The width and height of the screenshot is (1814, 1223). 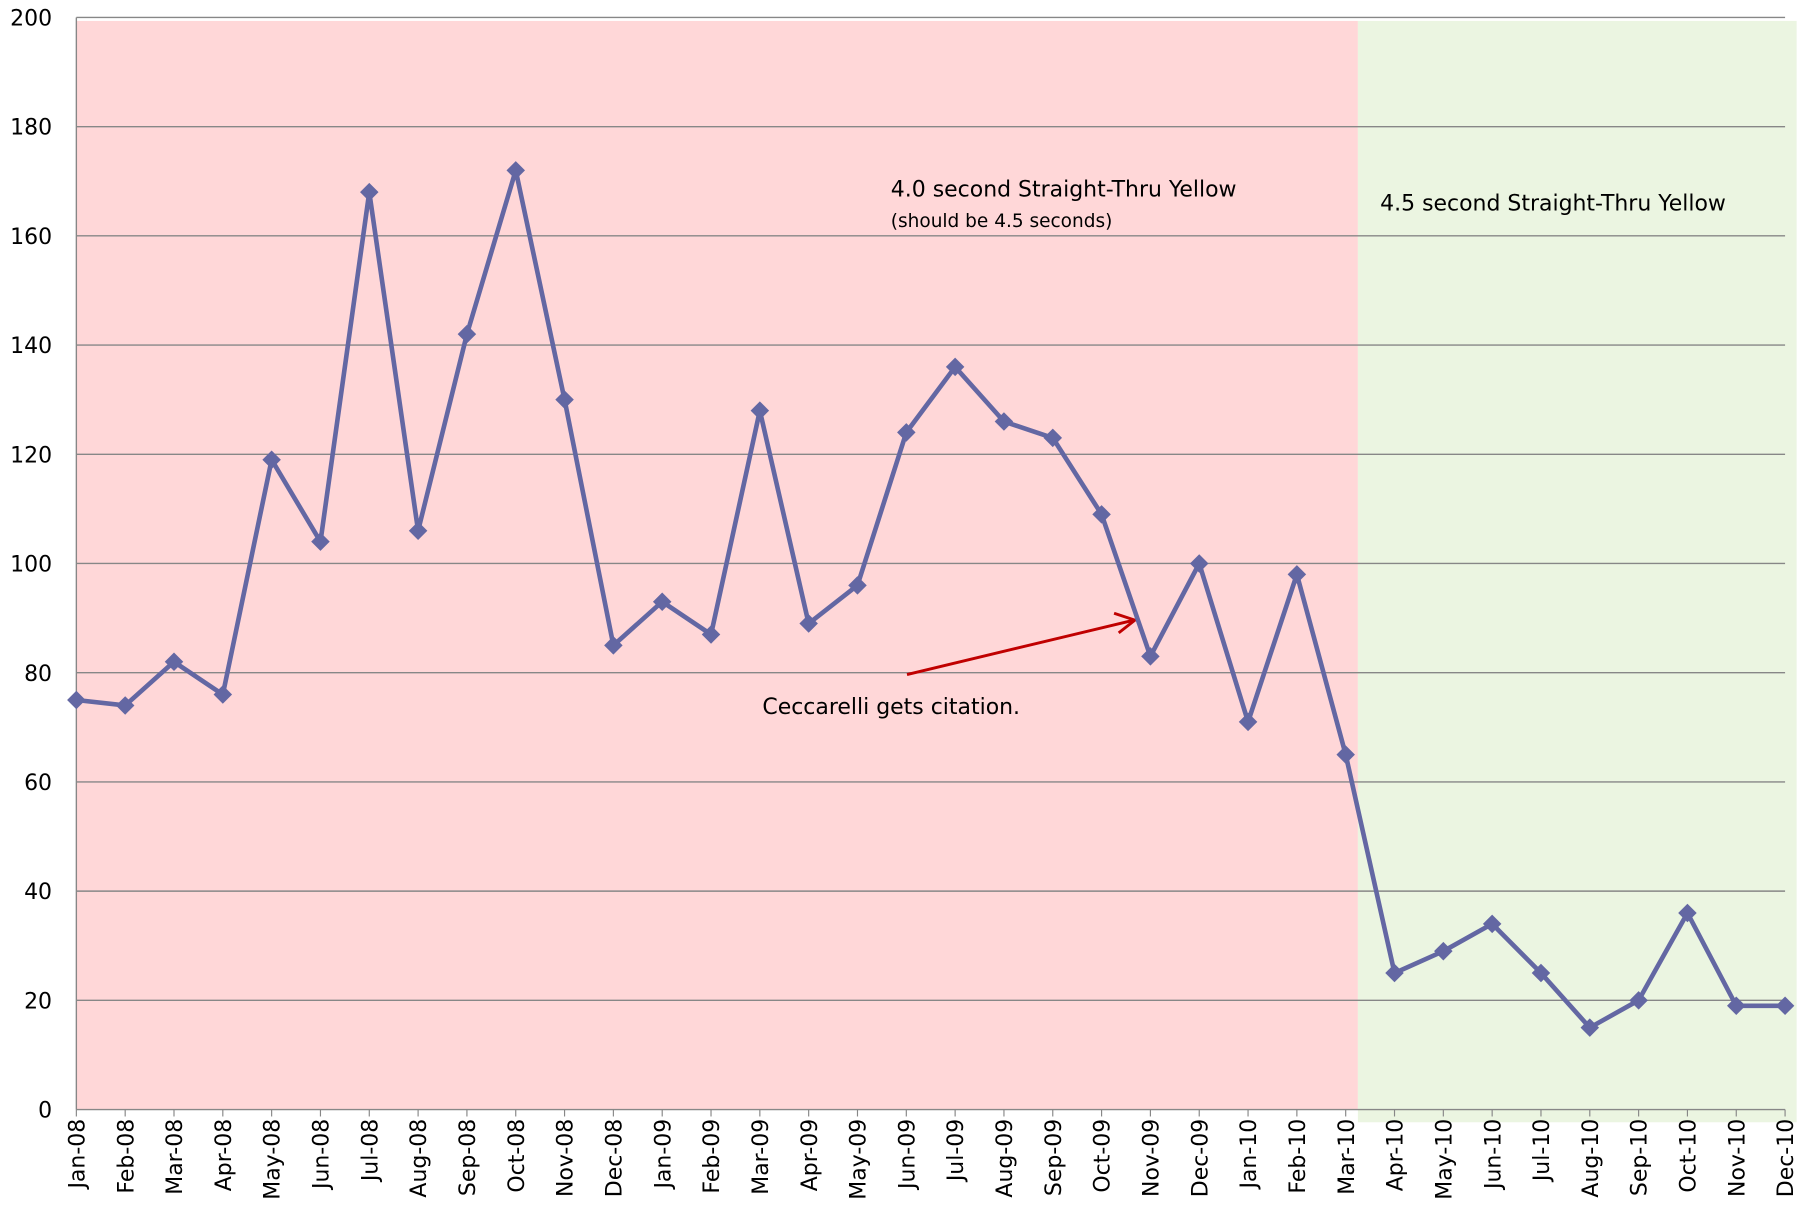 I want to click on annotation: Ceccarelli gets citation., so click(x=891, y=707).